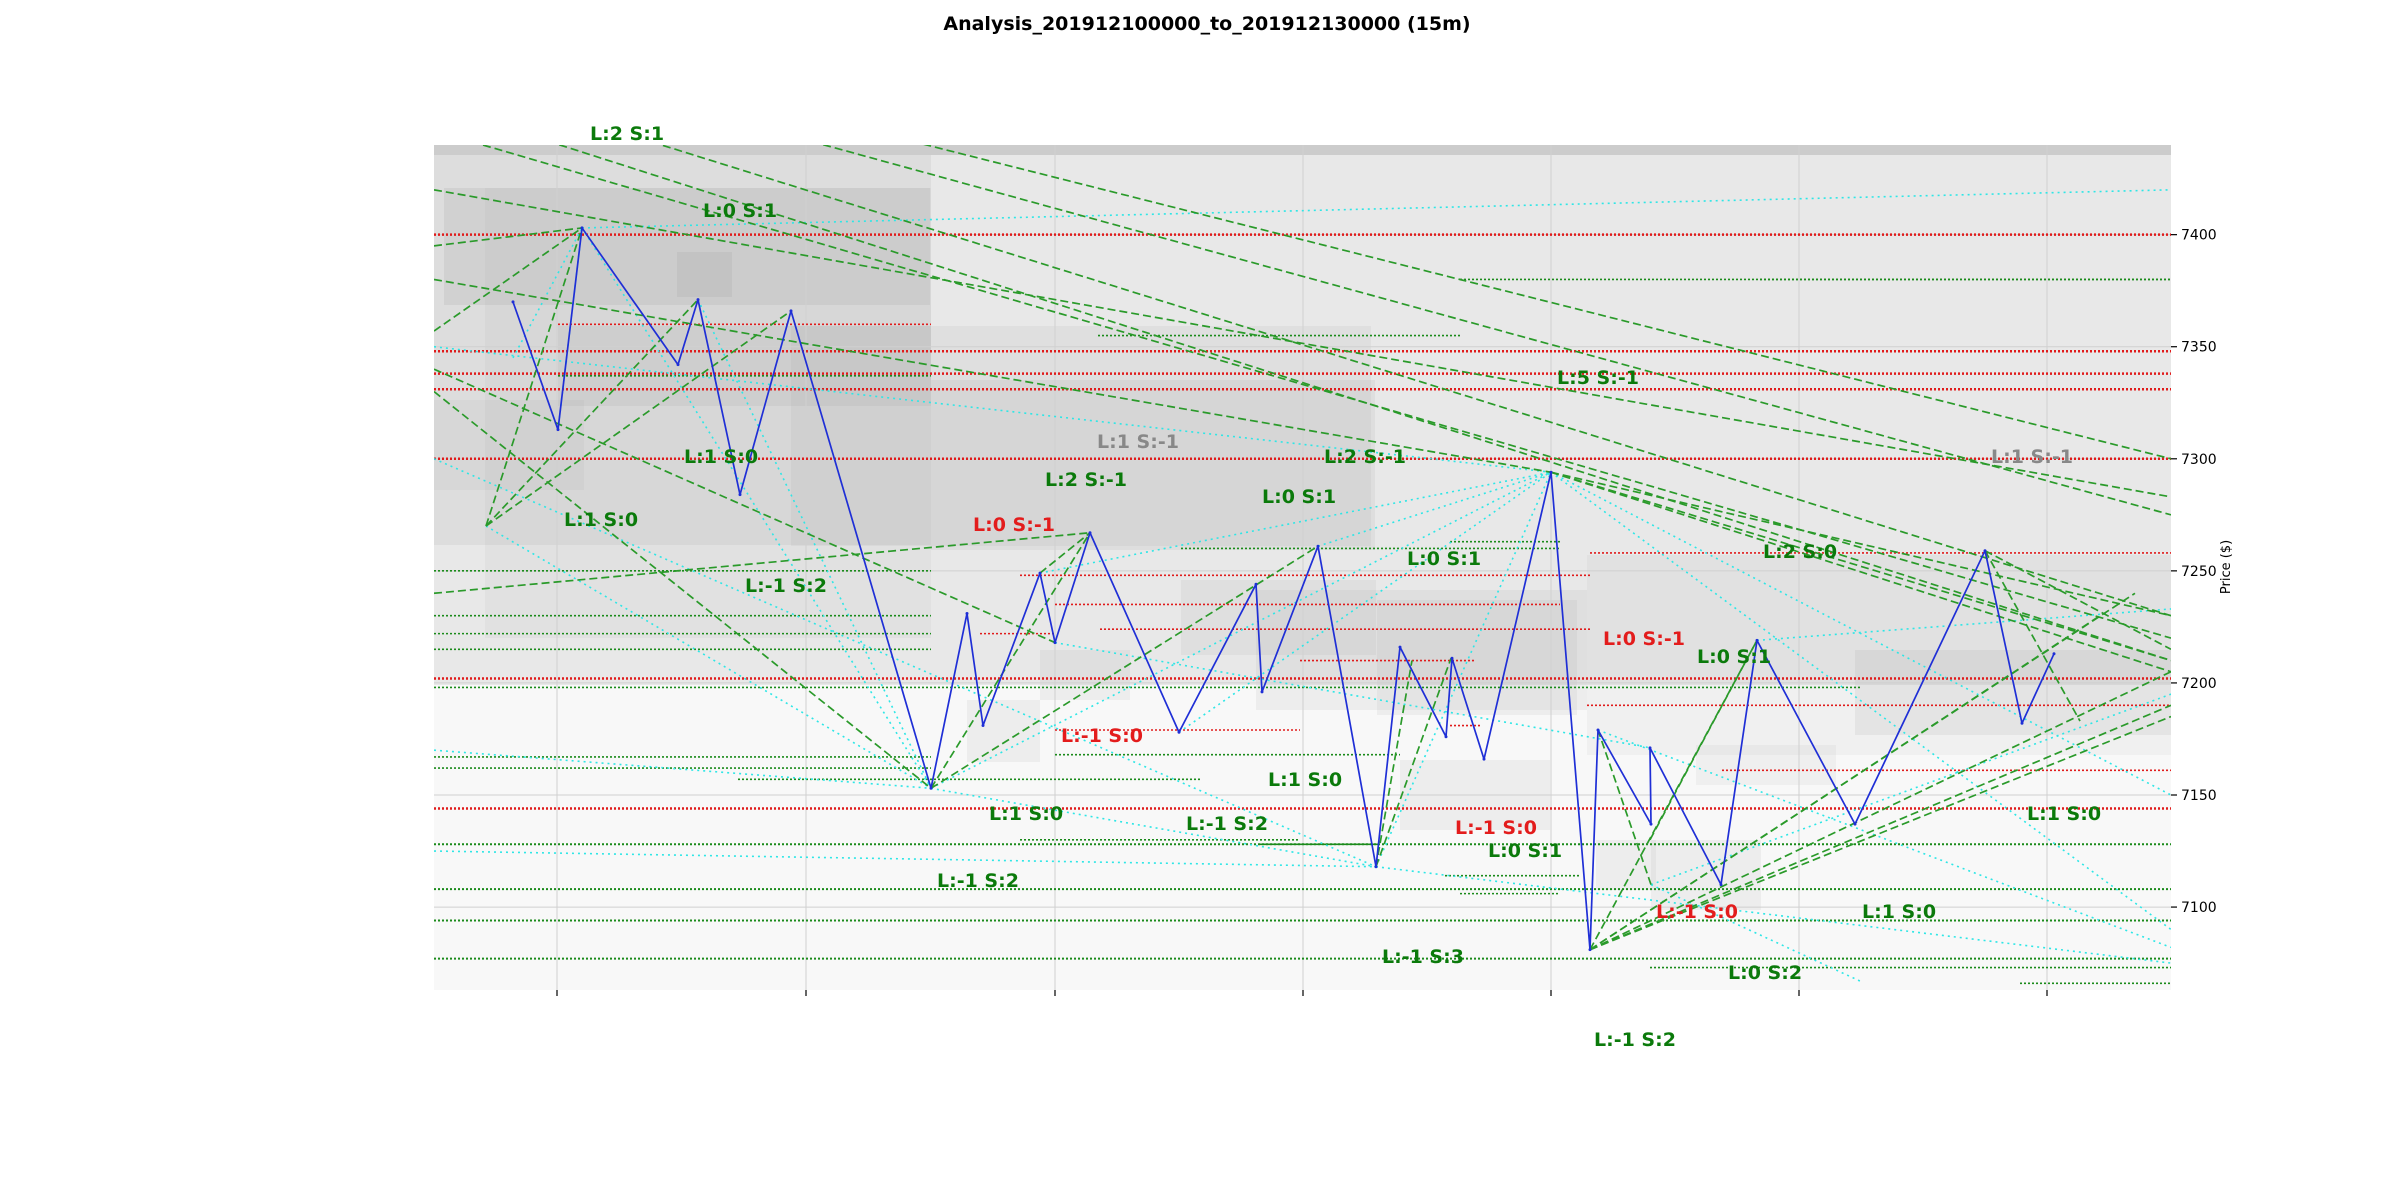 This screenshot has height=1200, width=2400. What do you see at coordinates (1302, 993) in the screenshot?
I see `x-axis` at bounding box center [1302, 993].